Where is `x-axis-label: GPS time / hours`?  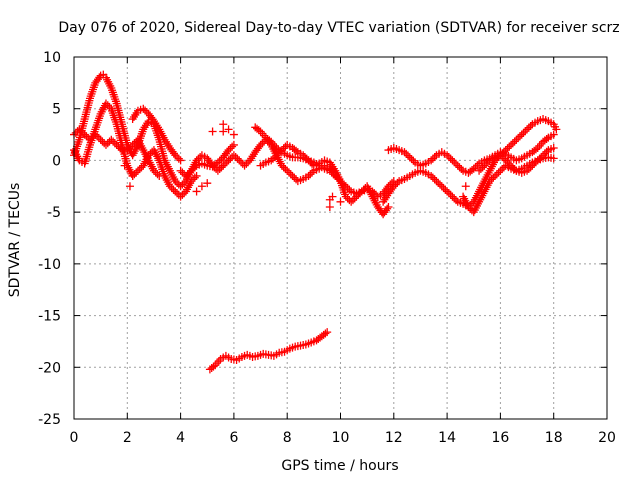
x-axis-label: GPS time / hours is located at coordinates (339, 466).